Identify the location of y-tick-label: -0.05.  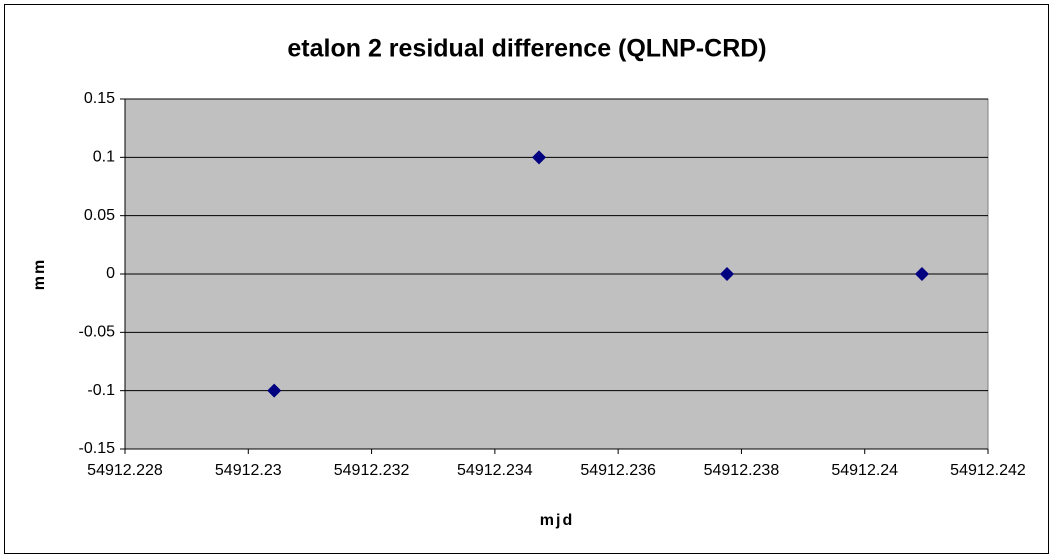
(97, 332).